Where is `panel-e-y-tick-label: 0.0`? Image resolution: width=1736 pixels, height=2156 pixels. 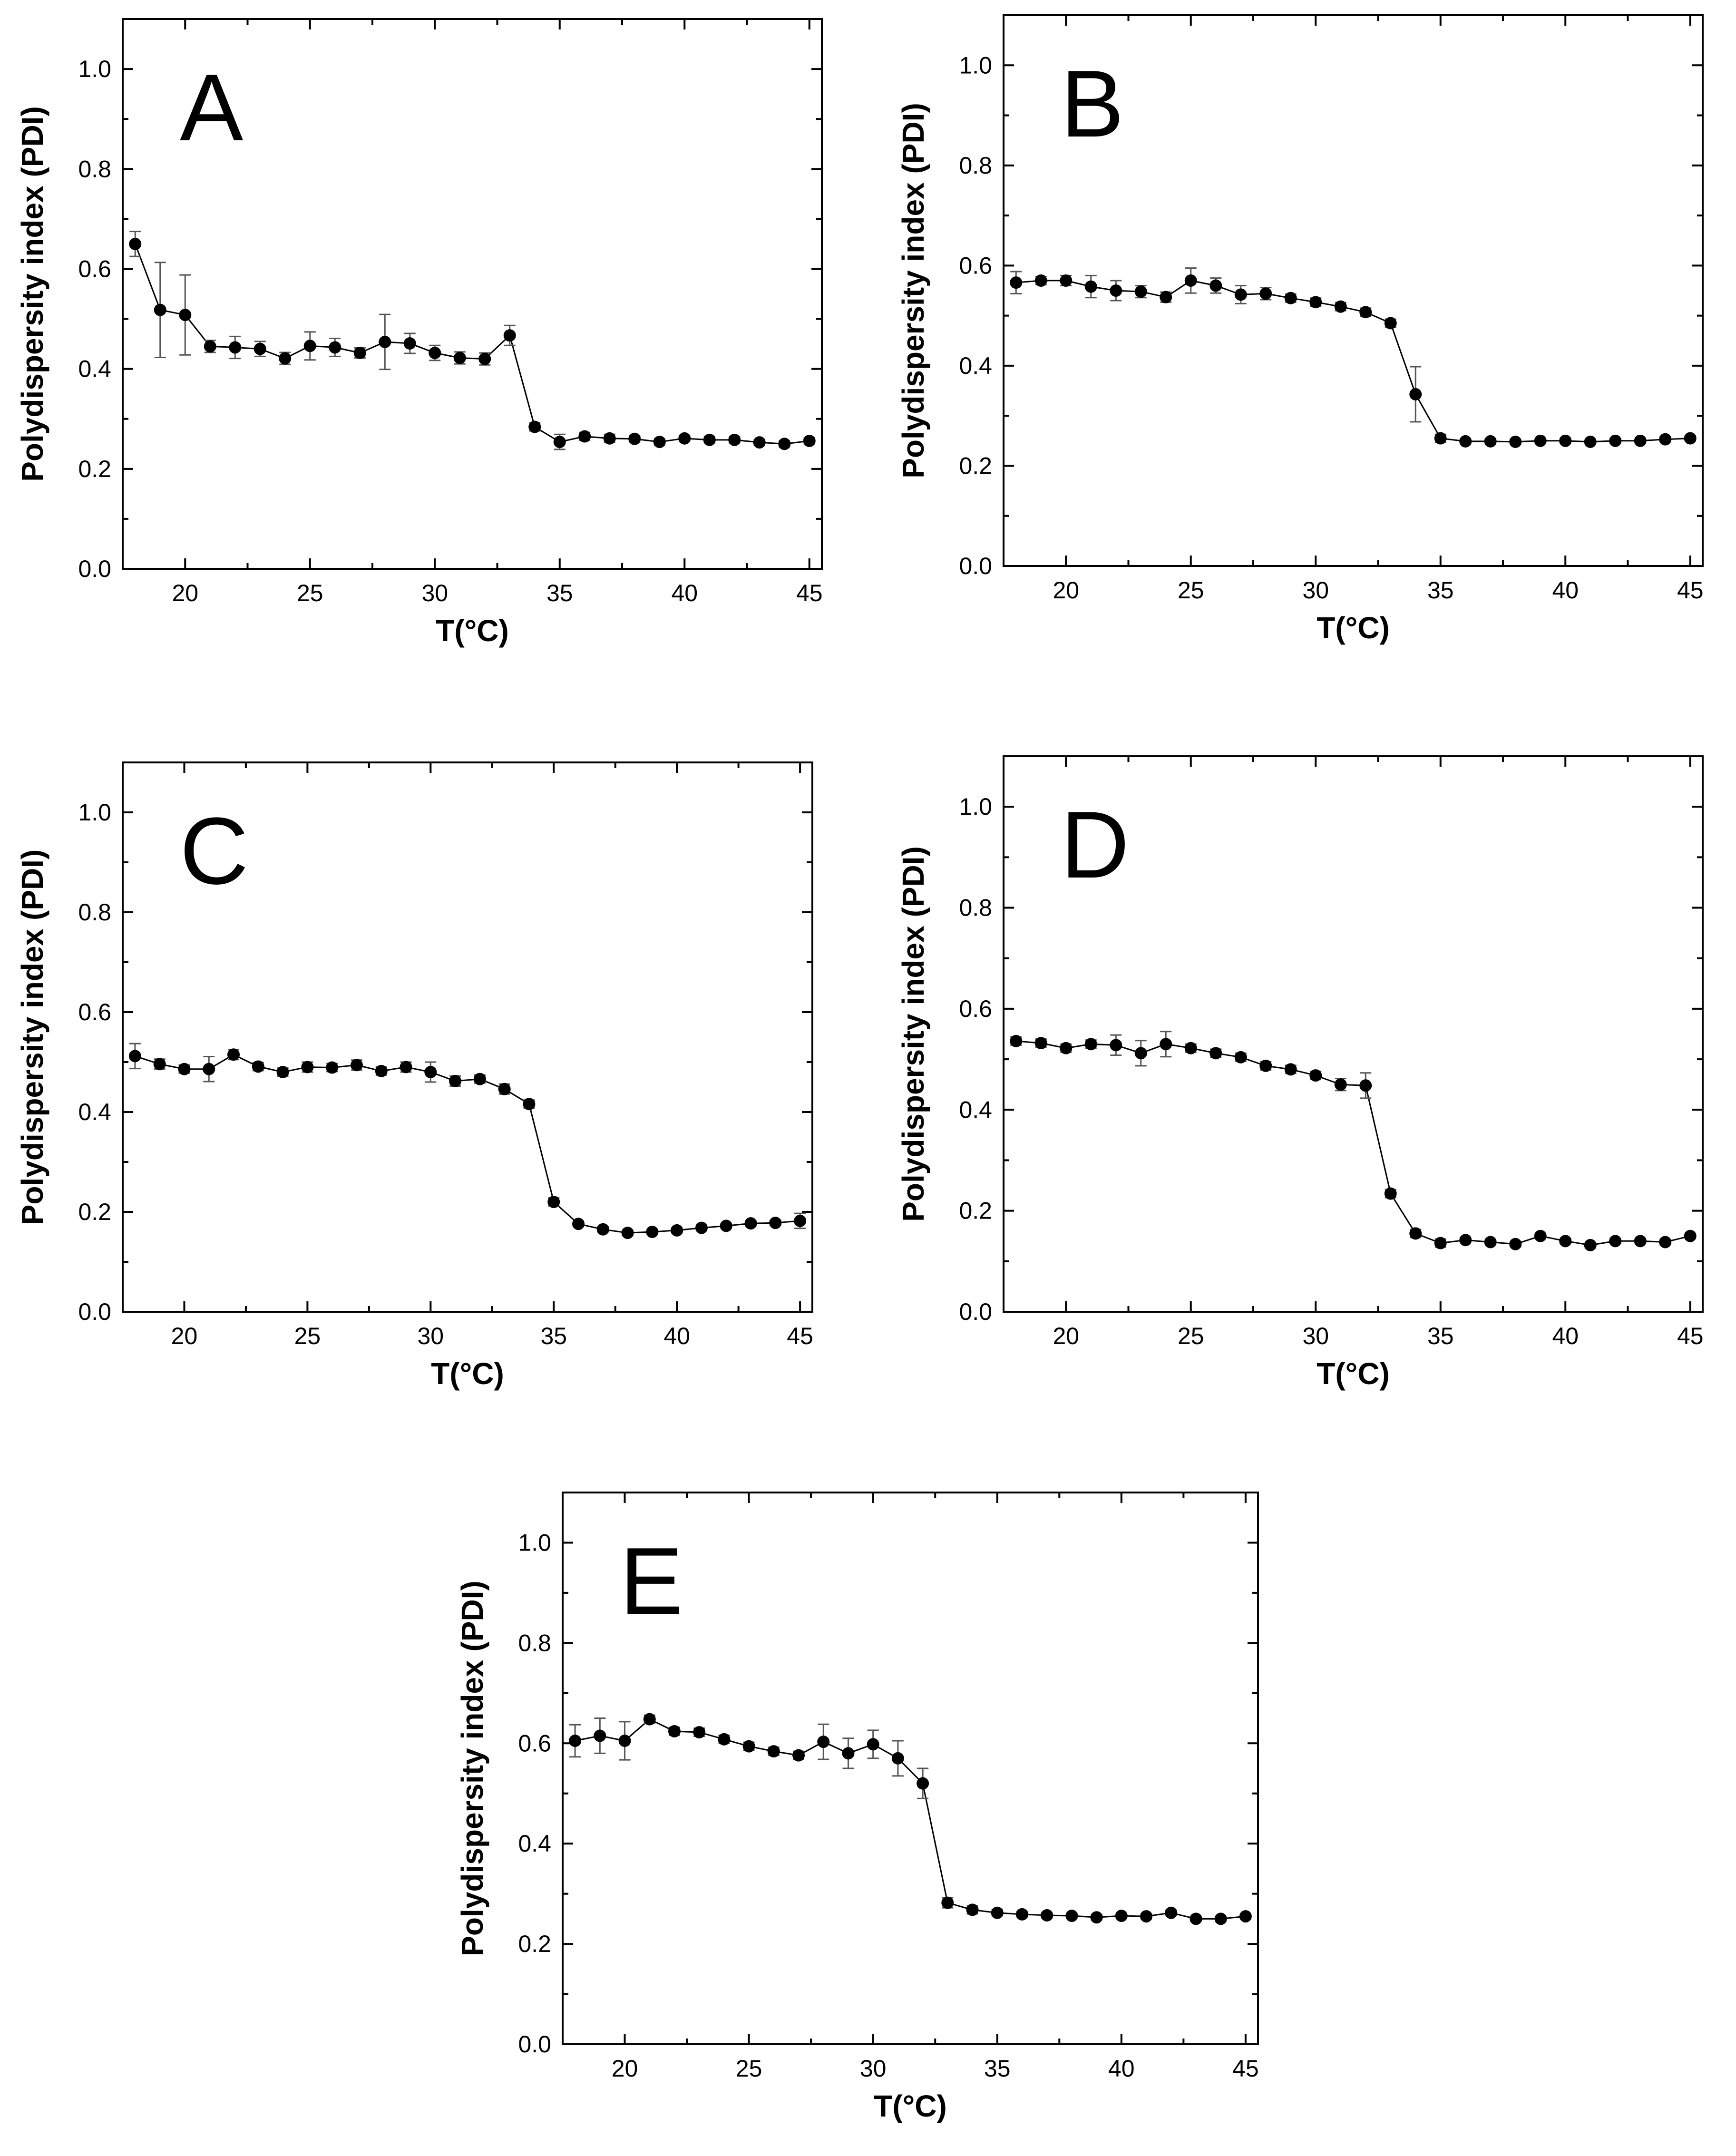 panel-e-y-tick-label: 0.0 is located at coordinates (535, 2045).